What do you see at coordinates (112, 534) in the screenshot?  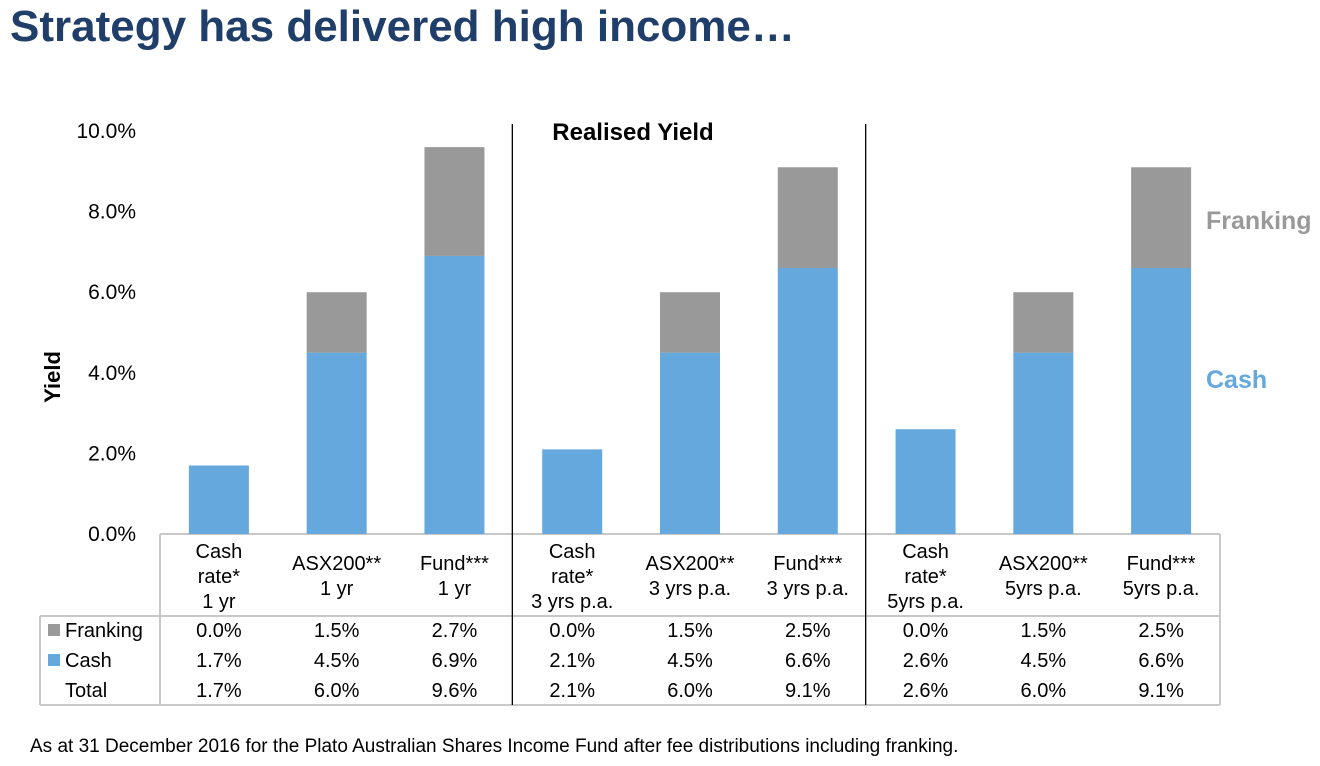 I see `y-tick-label: 0.0%` at bounding box center [112, 534].